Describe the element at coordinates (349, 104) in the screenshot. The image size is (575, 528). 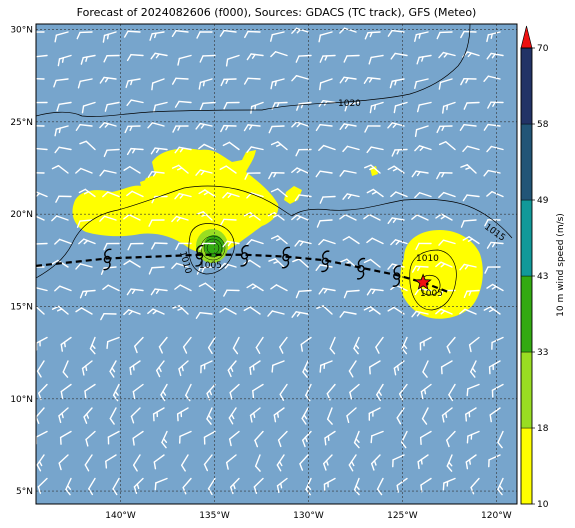
I see `isobar-label-1020: 1020` at that location.